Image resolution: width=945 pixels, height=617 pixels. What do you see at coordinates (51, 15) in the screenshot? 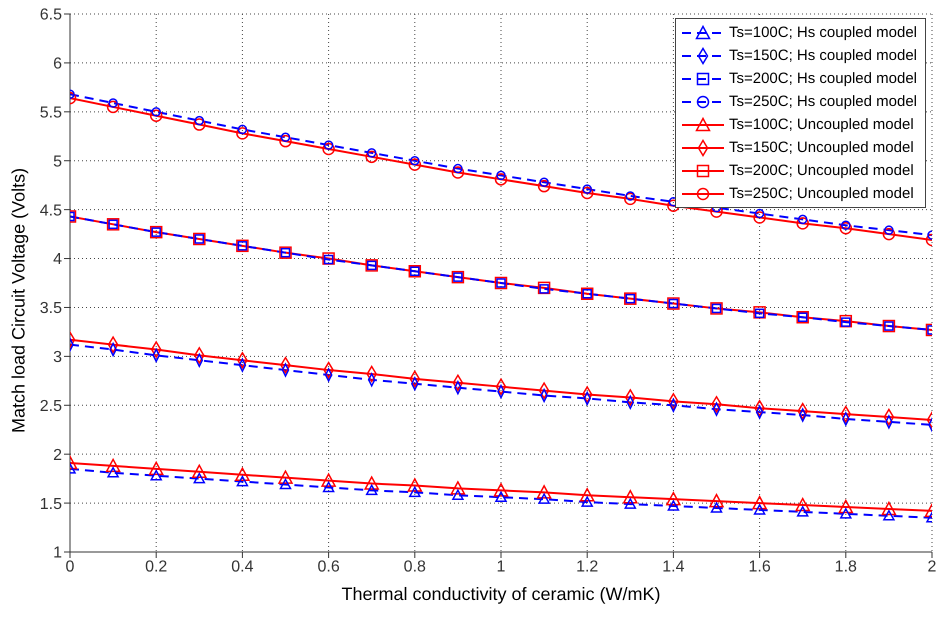
I see `y-tick-label: 6.5` at bounding box center [51, 15].